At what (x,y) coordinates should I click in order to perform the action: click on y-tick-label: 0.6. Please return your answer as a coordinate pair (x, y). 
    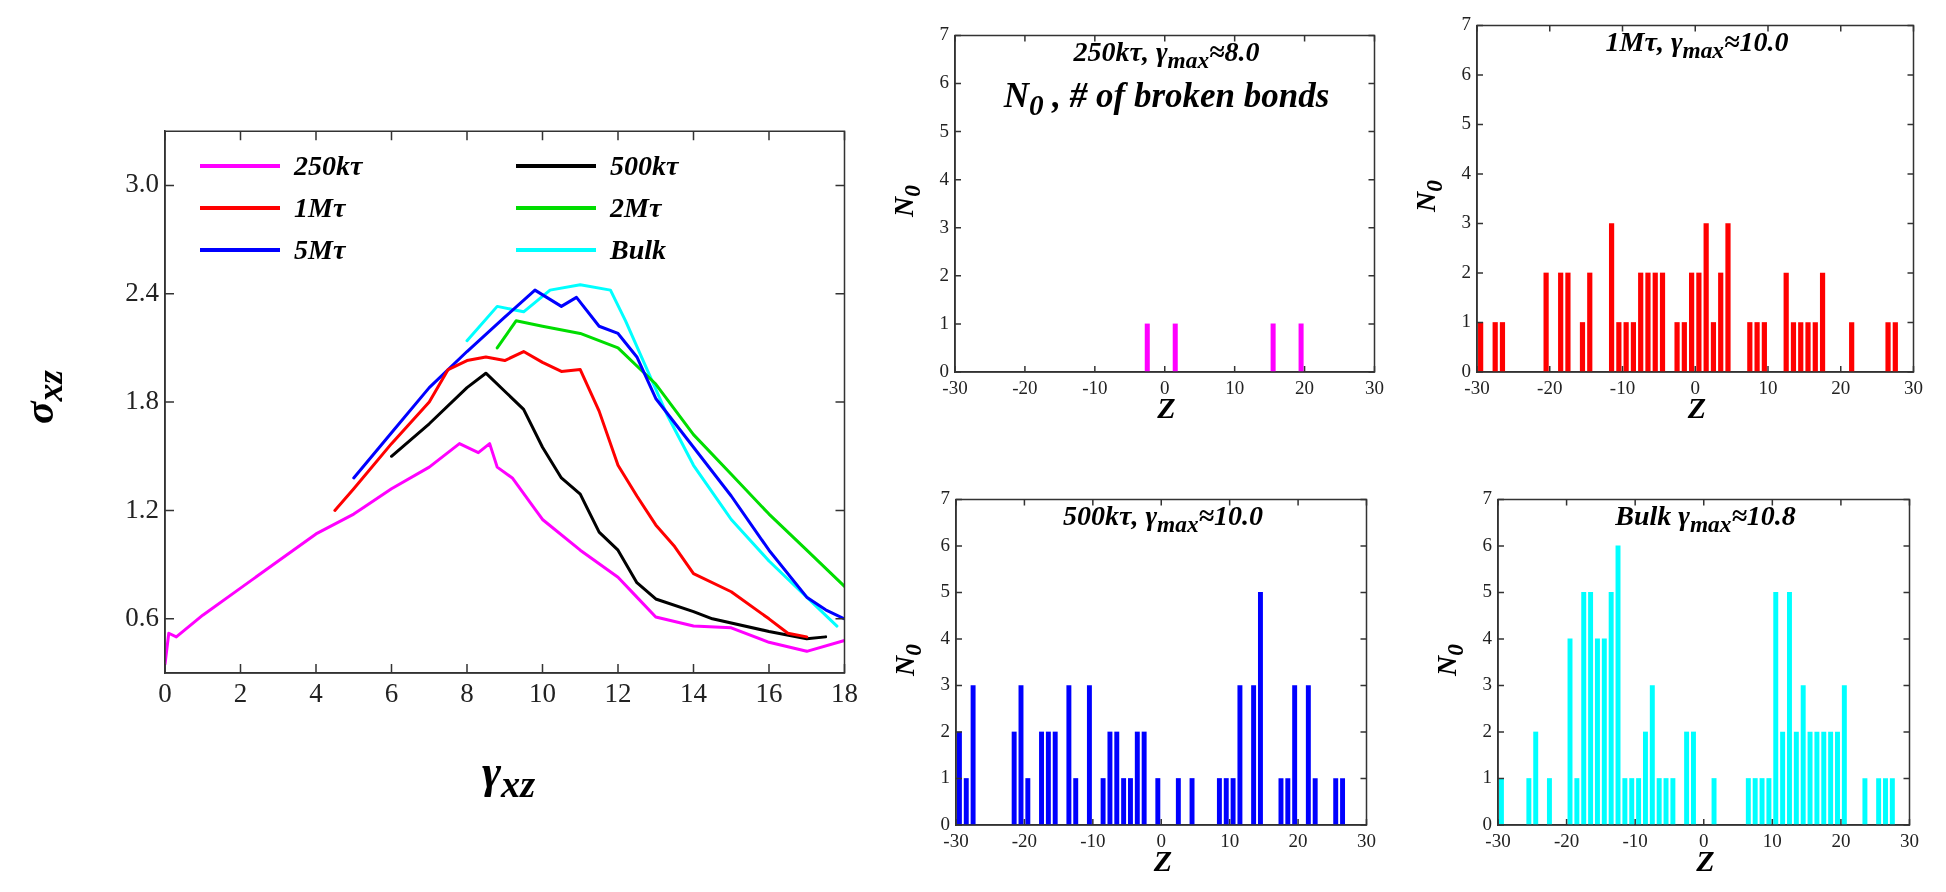
    Looking at the image, I should click on (142, 616).